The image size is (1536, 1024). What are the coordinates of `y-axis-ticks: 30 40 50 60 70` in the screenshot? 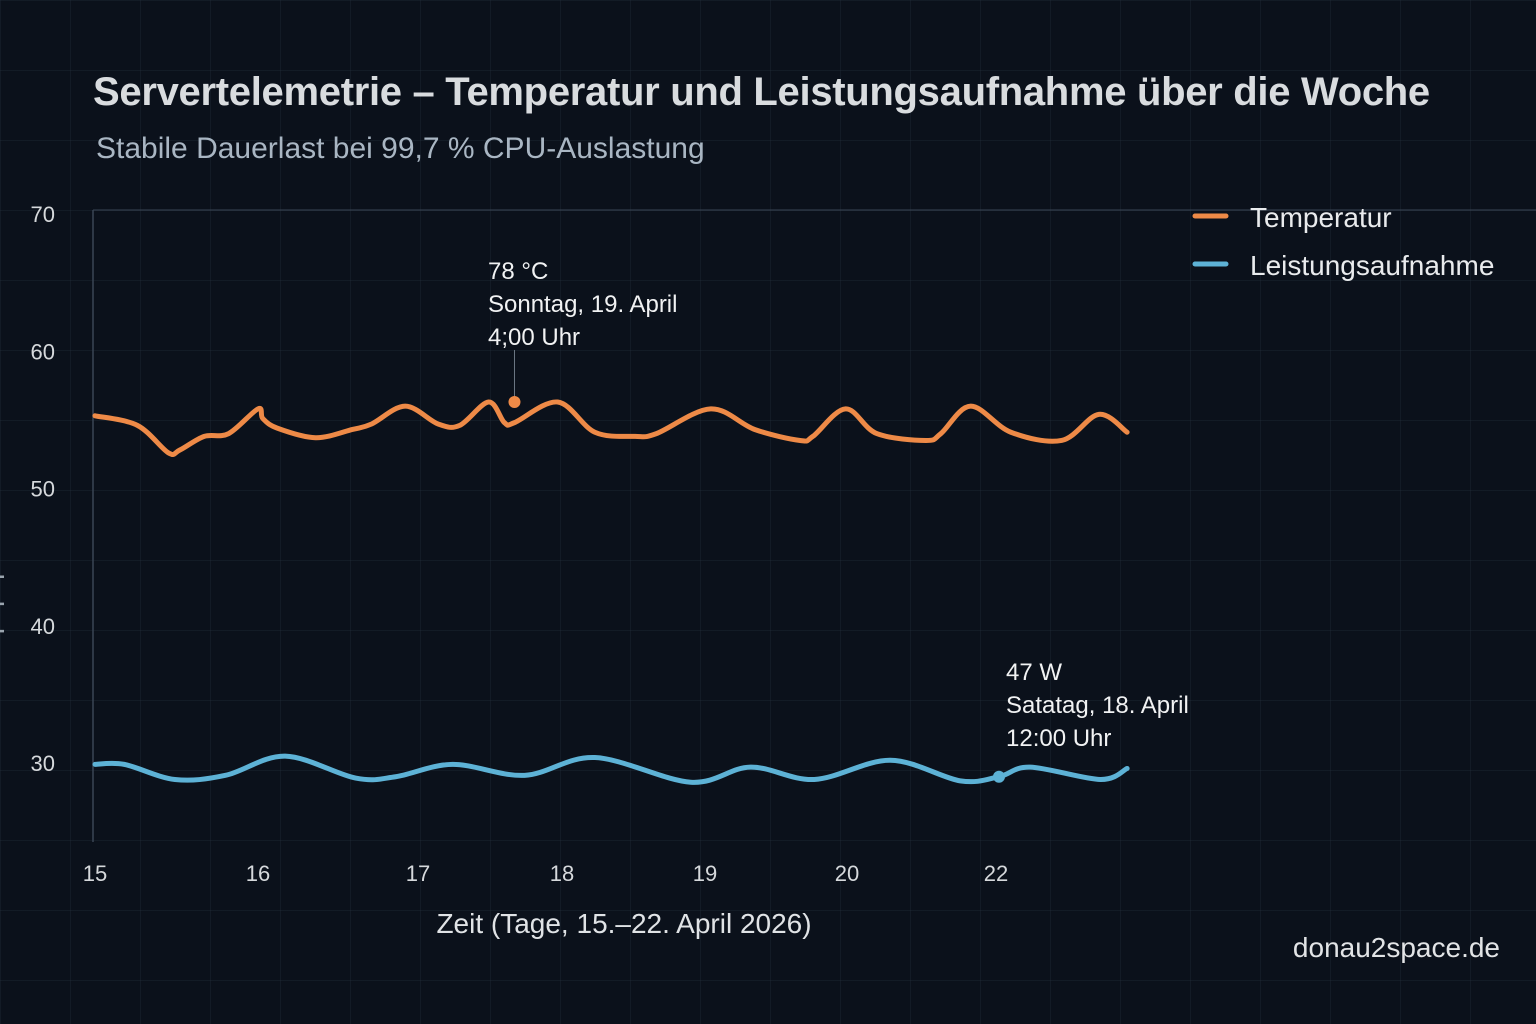 It's located at (43, 489).